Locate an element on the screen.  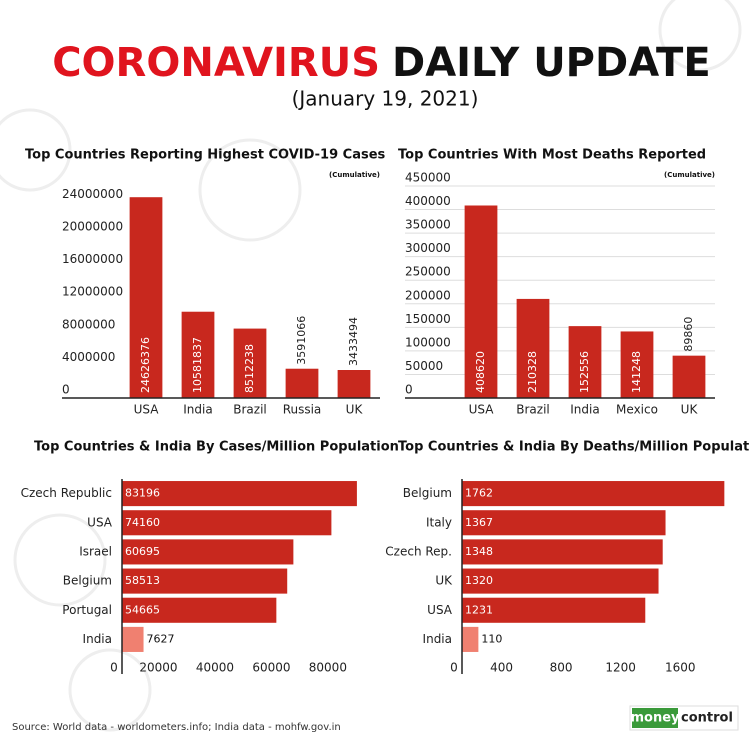
y-tick-label: 350000 is located at coordinates (428, 225).